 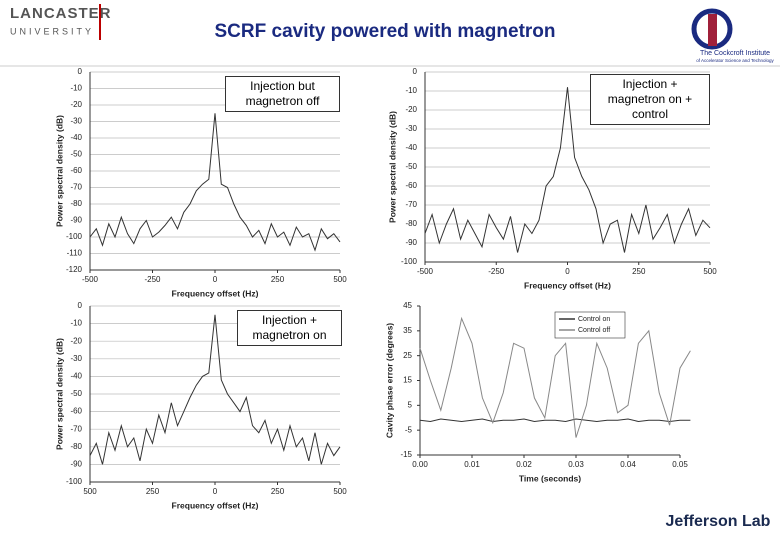 What do you see at coordinates (52, 31) in the screenshot?
I see `logo-text: UNIVERSITY` at bounding box center [52, 31].